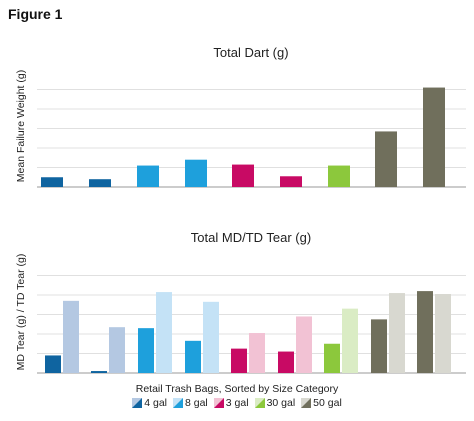 The width and height of the screenshot is (474, 421). I want to click on legend-item: 30 gal, so click(275, 403).